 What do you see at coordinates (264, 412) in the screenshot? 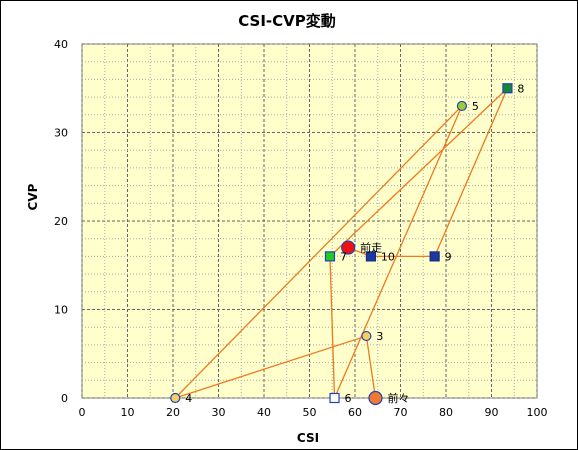
I see `x-tick-label: 40` at bounding box center [264, 412].